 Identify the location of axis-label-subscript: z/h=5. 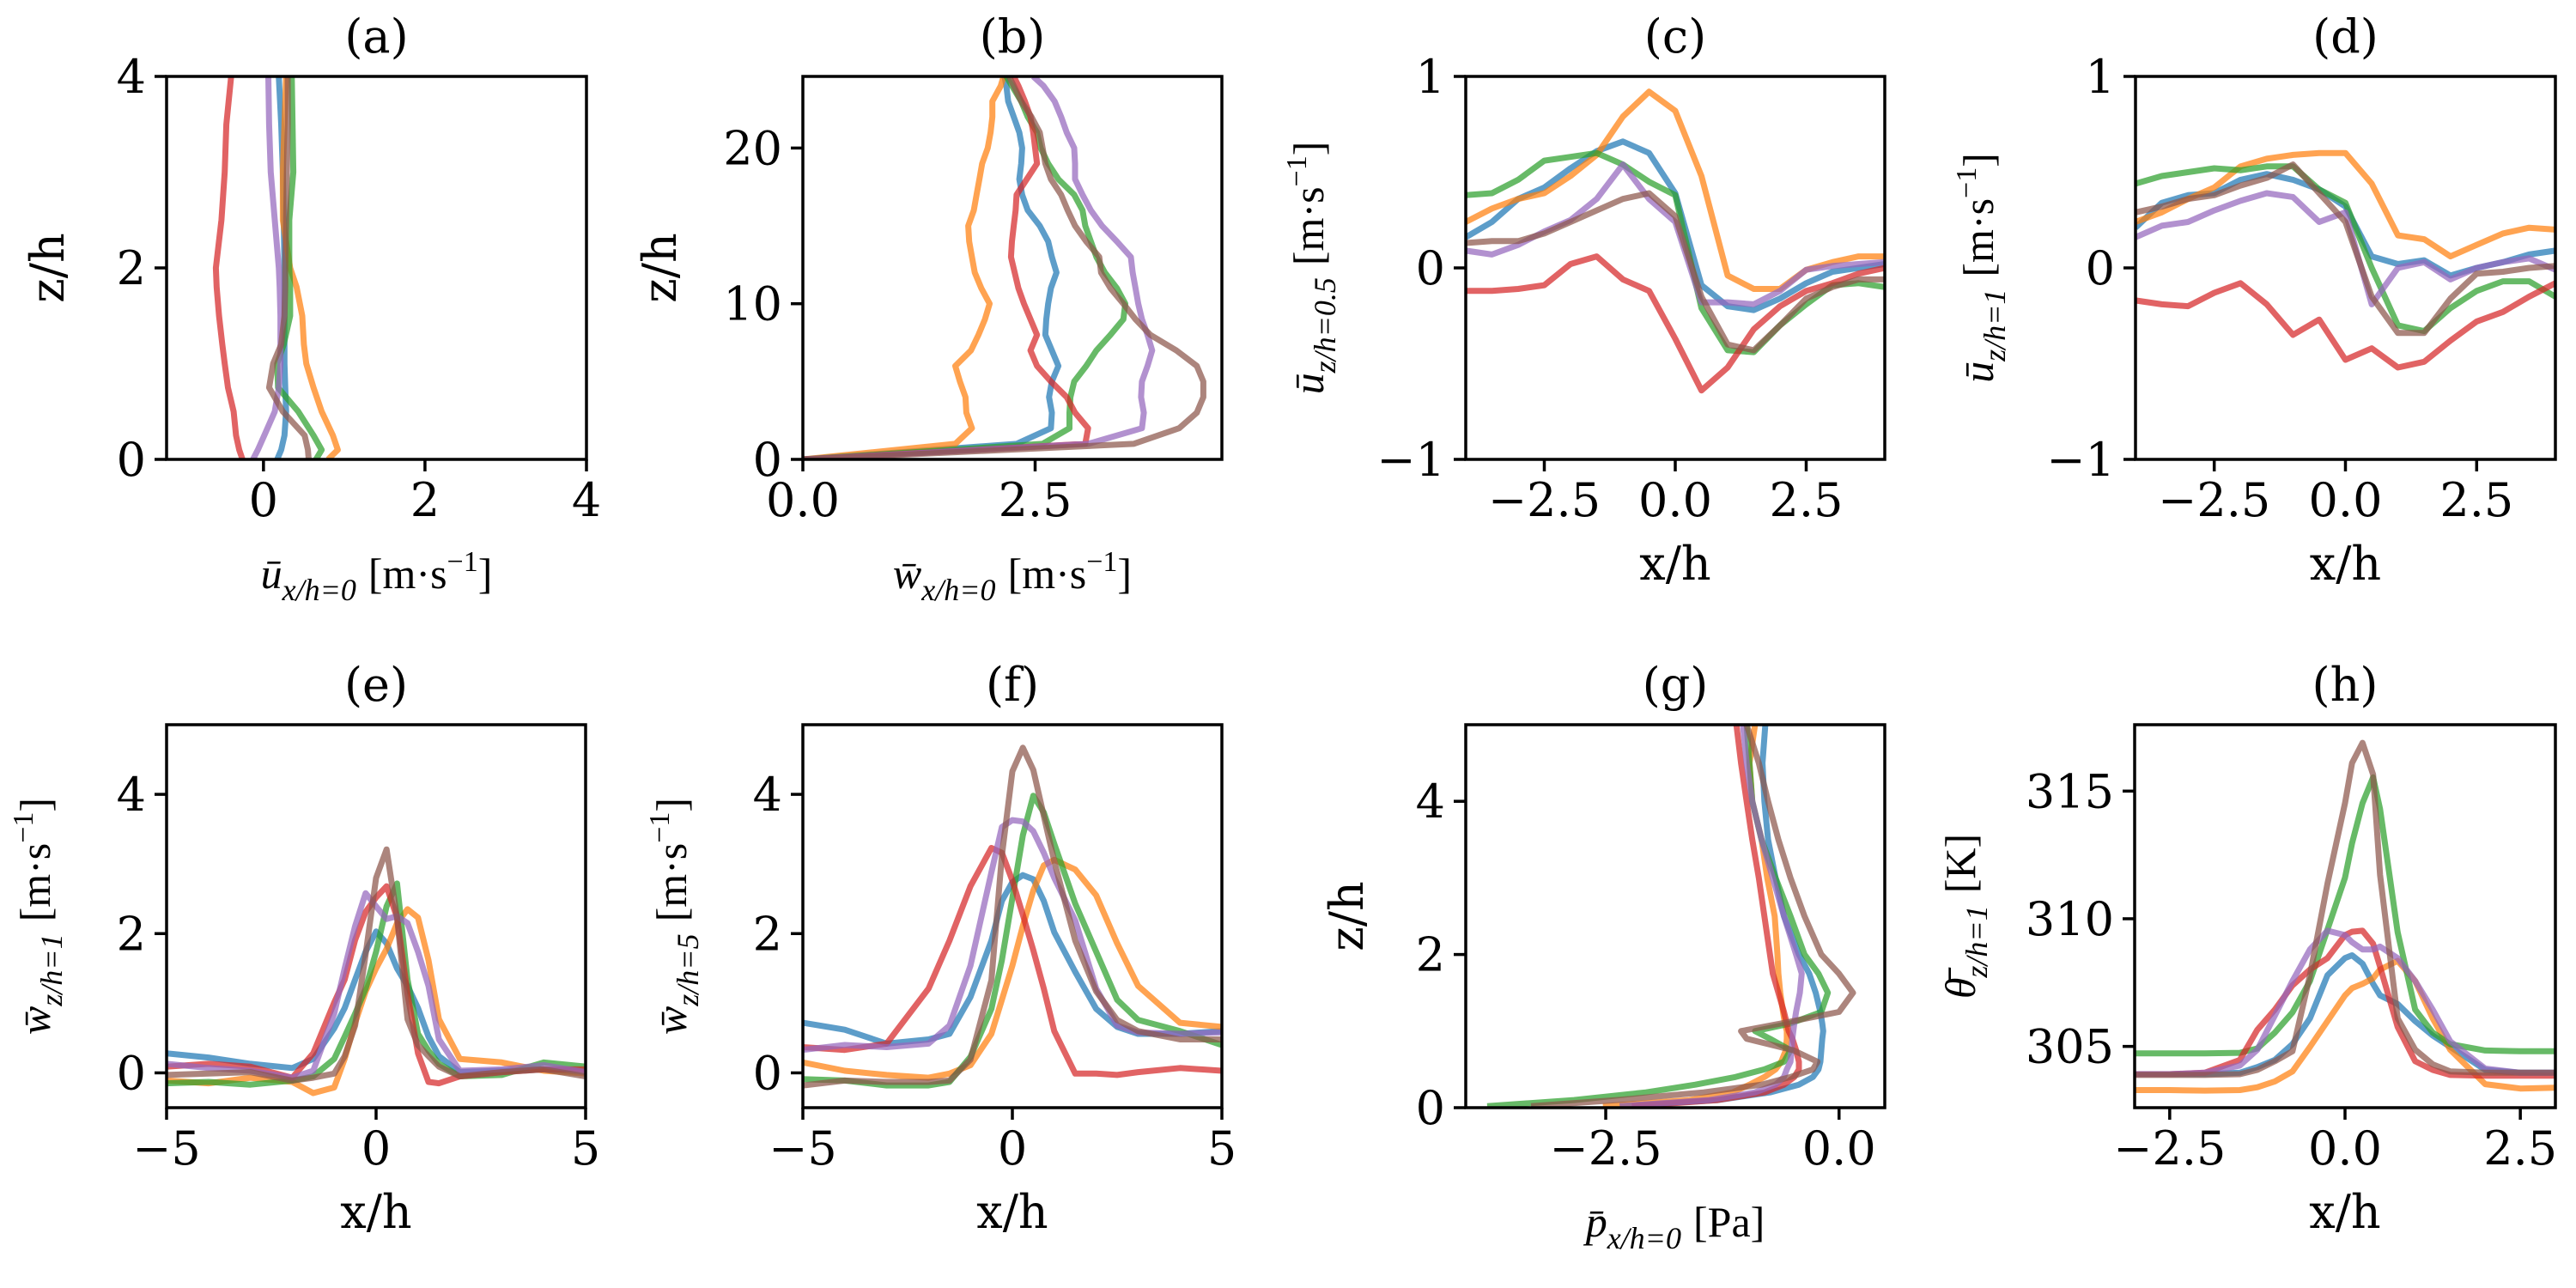
(688, 969).